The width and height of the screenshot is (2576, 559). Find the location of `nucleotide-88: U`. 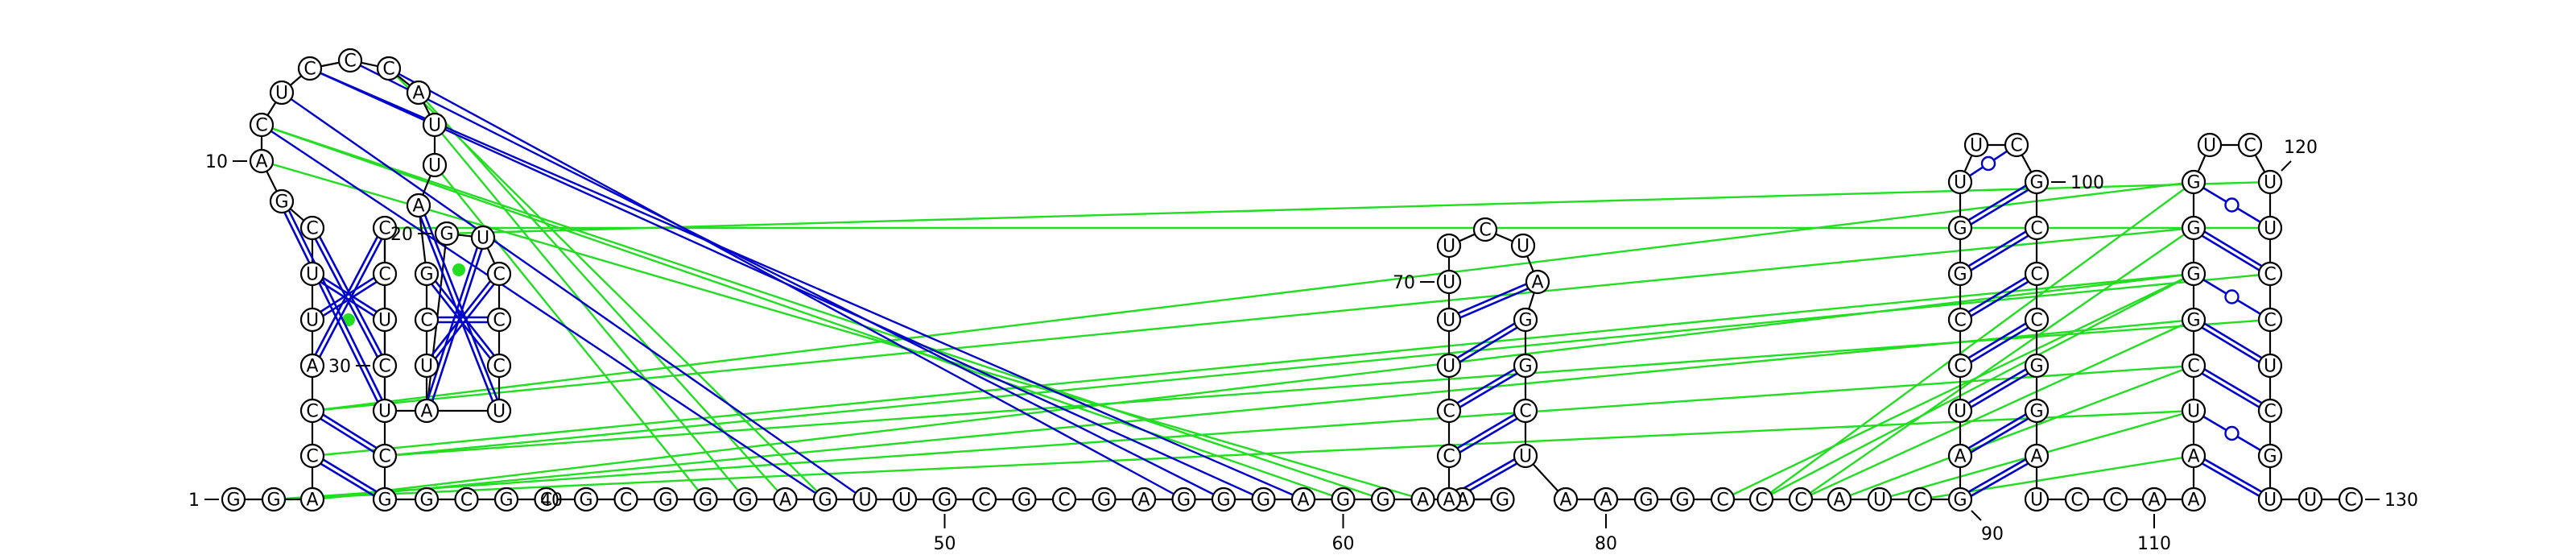

nucleotide-88: U is located at coordinates (1880, 499).